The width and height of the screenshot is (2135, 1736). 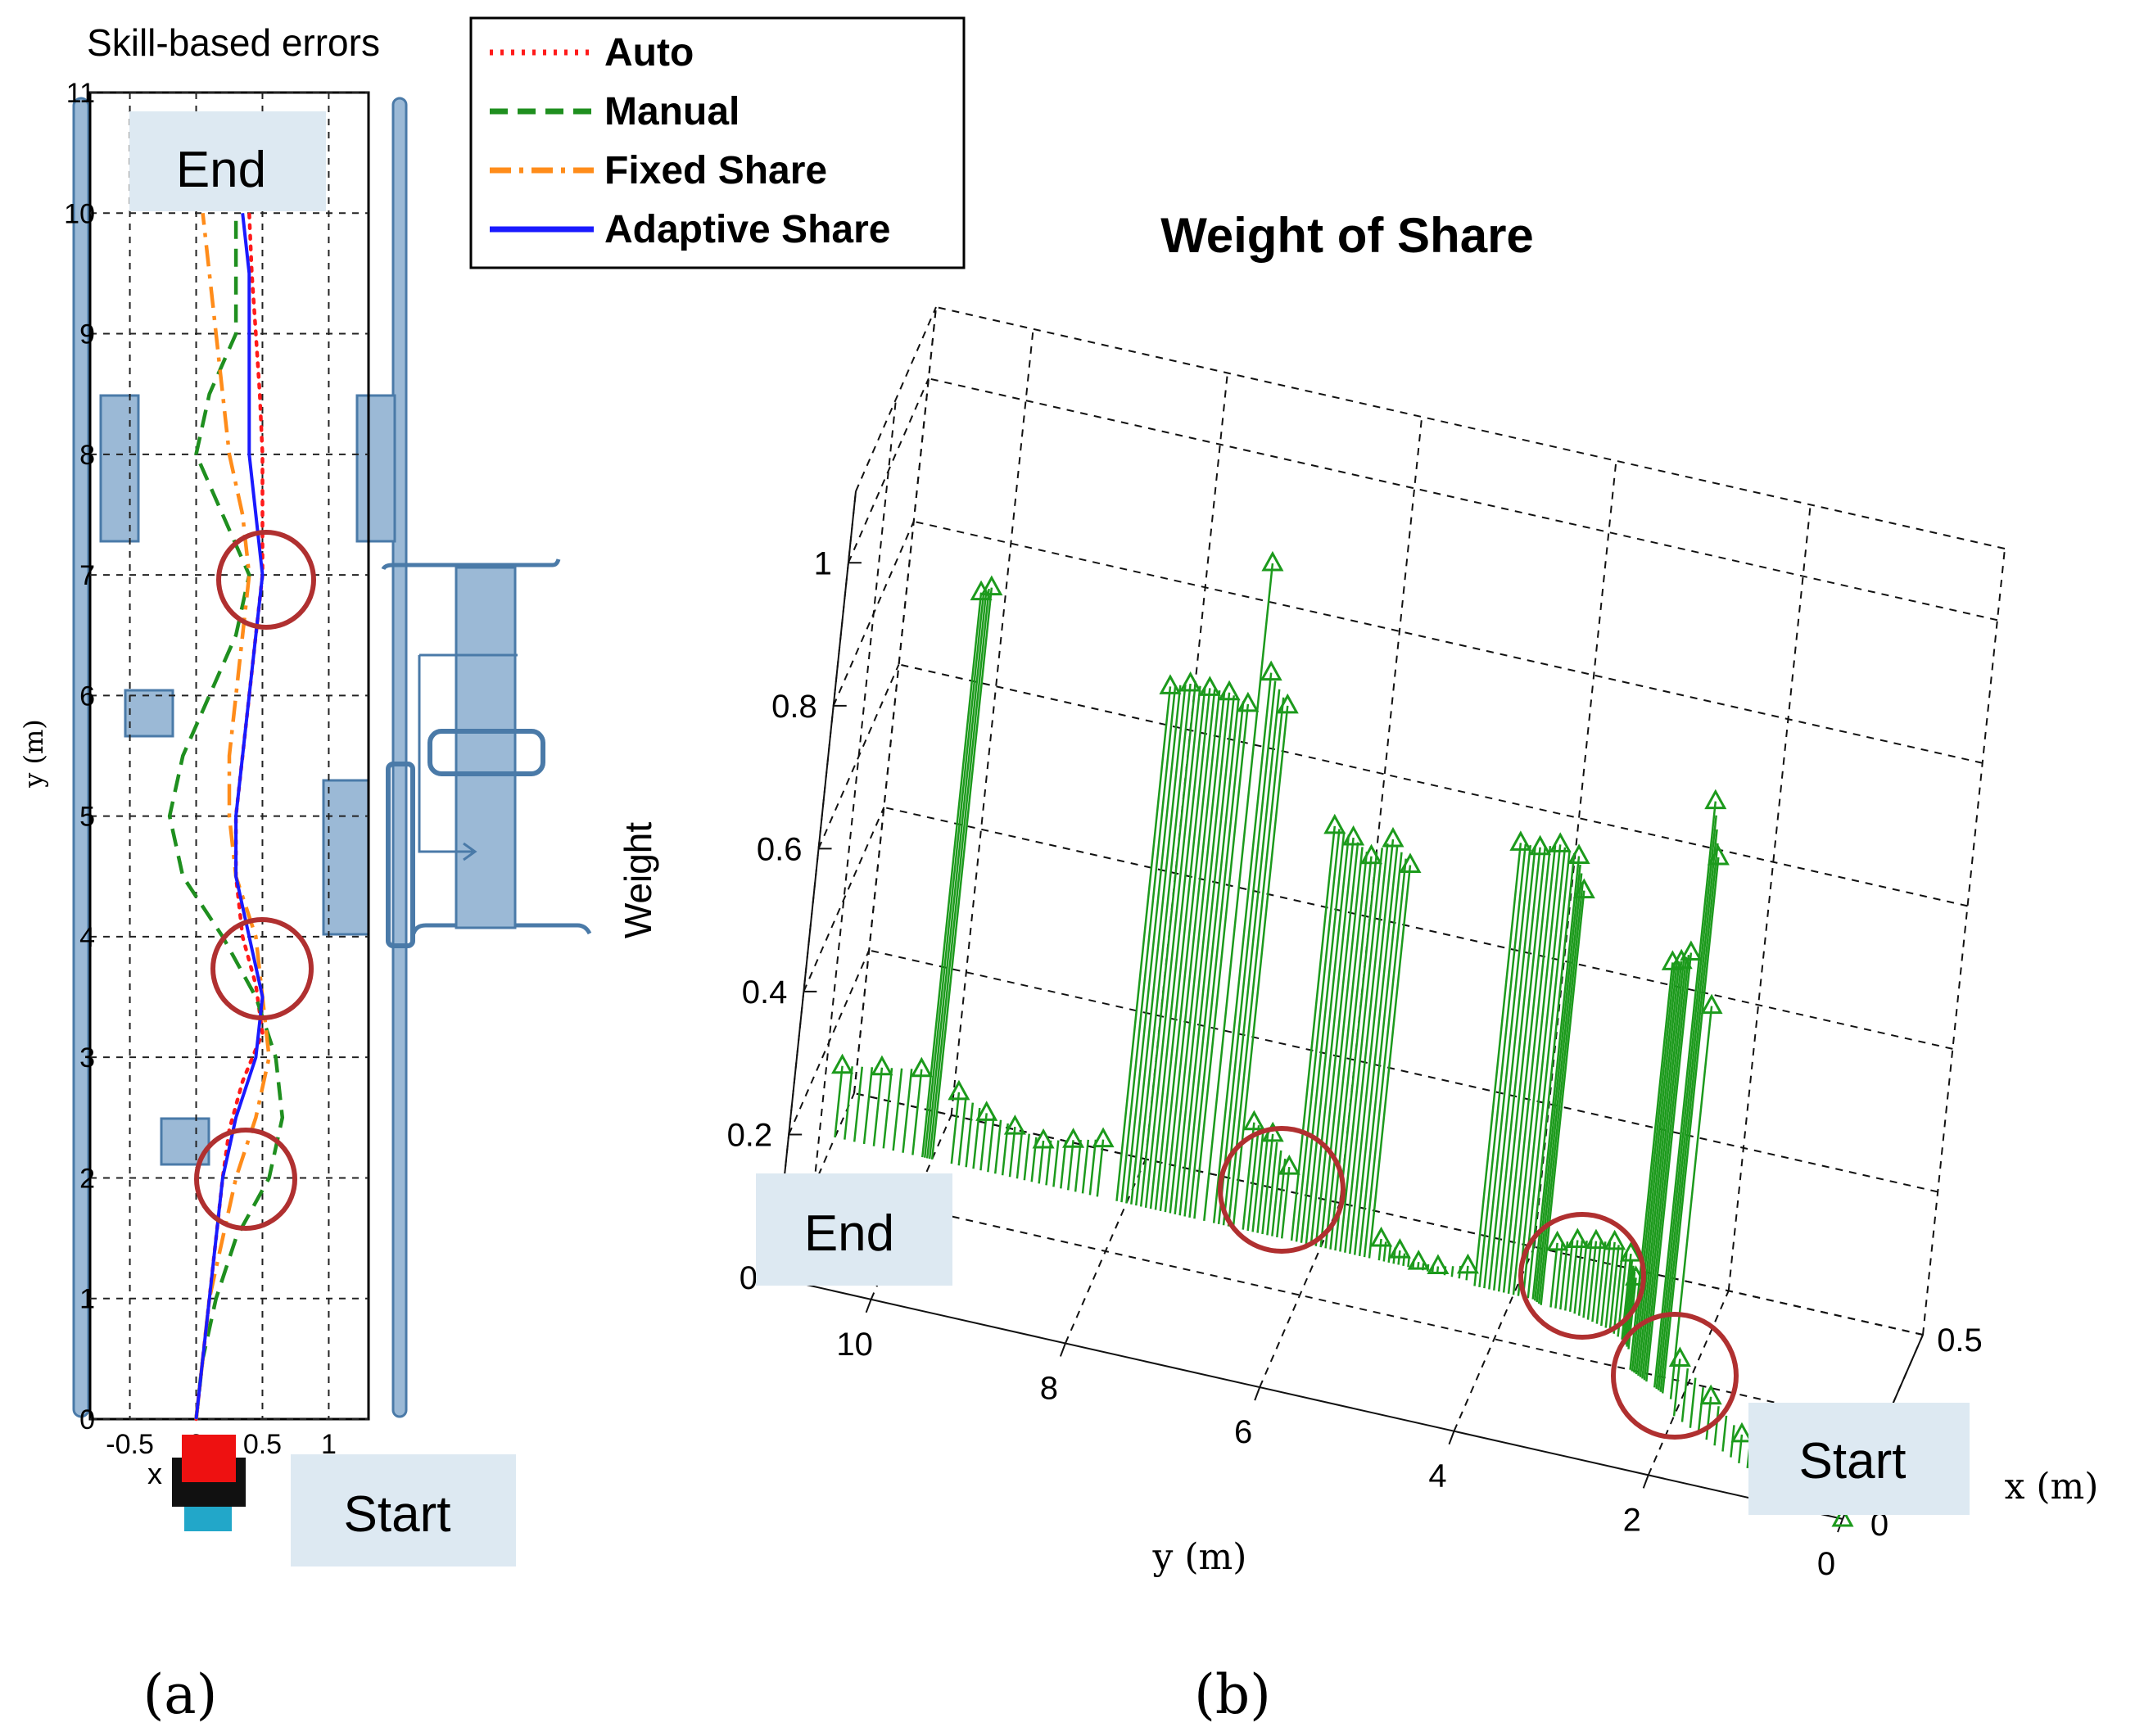 I want to click on end-marker-a: End, so click(x=227, y=161).